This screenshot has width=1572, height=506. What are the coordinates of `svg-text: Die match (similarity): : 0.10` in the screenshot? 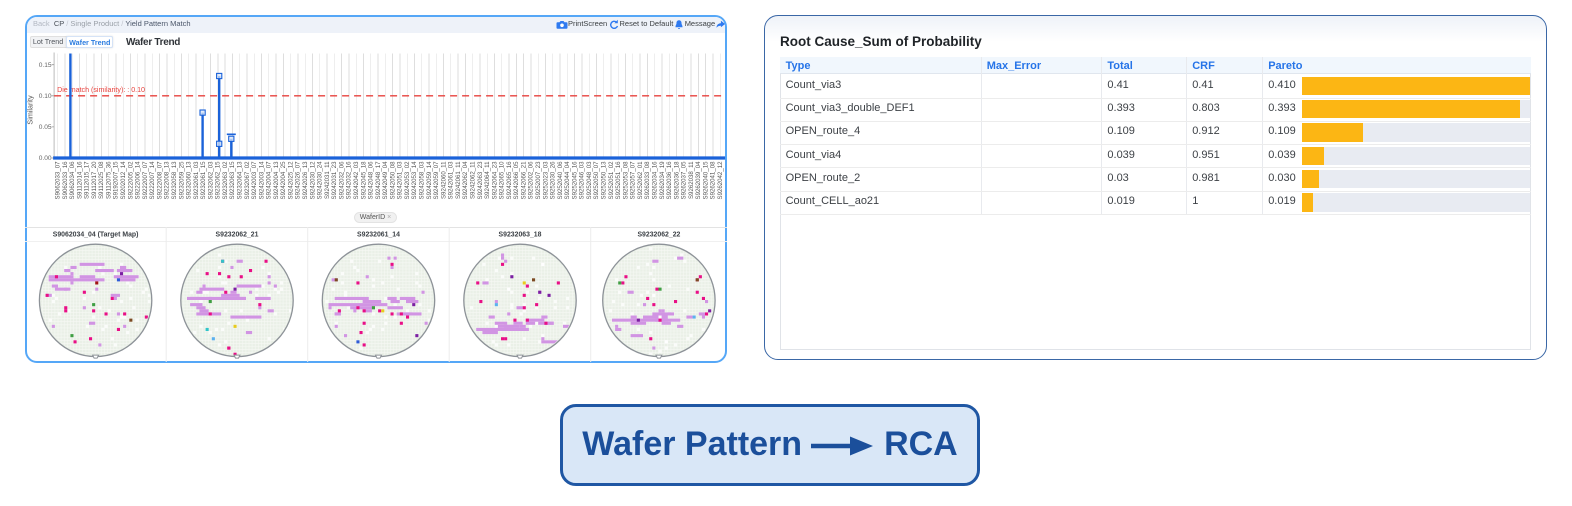 It's located at (101, 90).